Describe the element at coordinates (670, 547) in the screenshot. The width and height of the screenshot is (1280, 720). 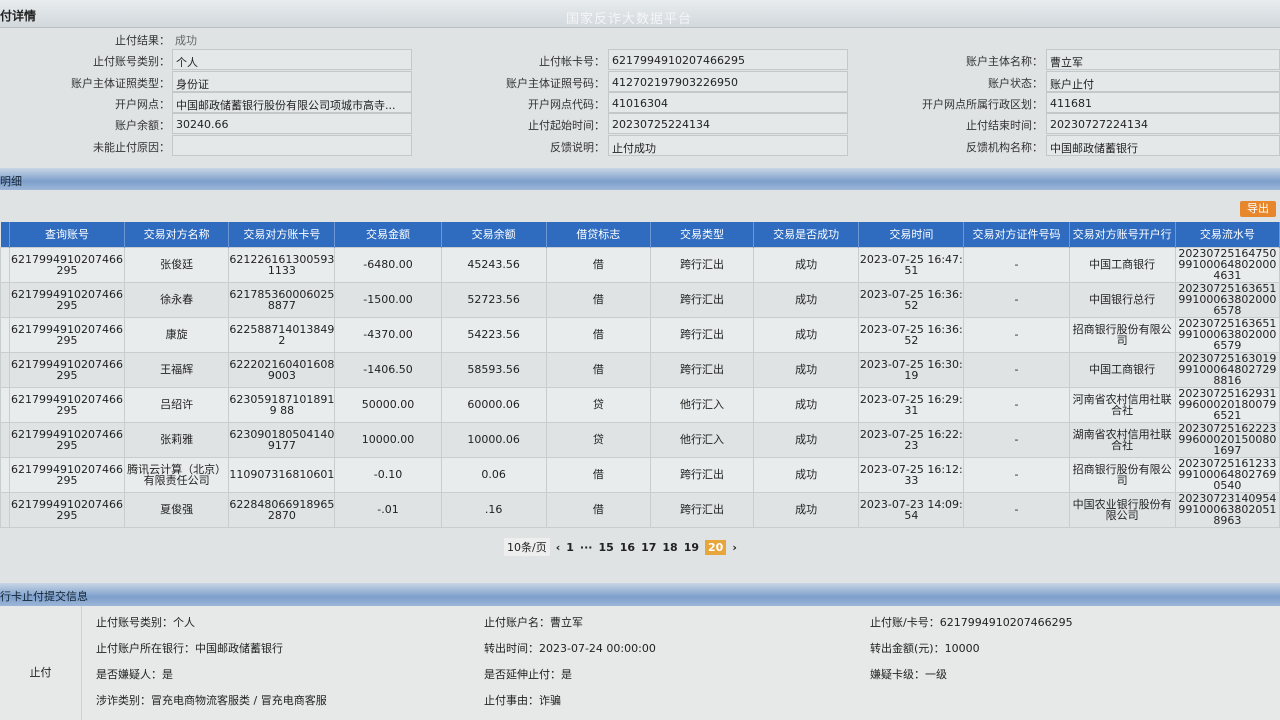
I see `page-link: 18` at that location.